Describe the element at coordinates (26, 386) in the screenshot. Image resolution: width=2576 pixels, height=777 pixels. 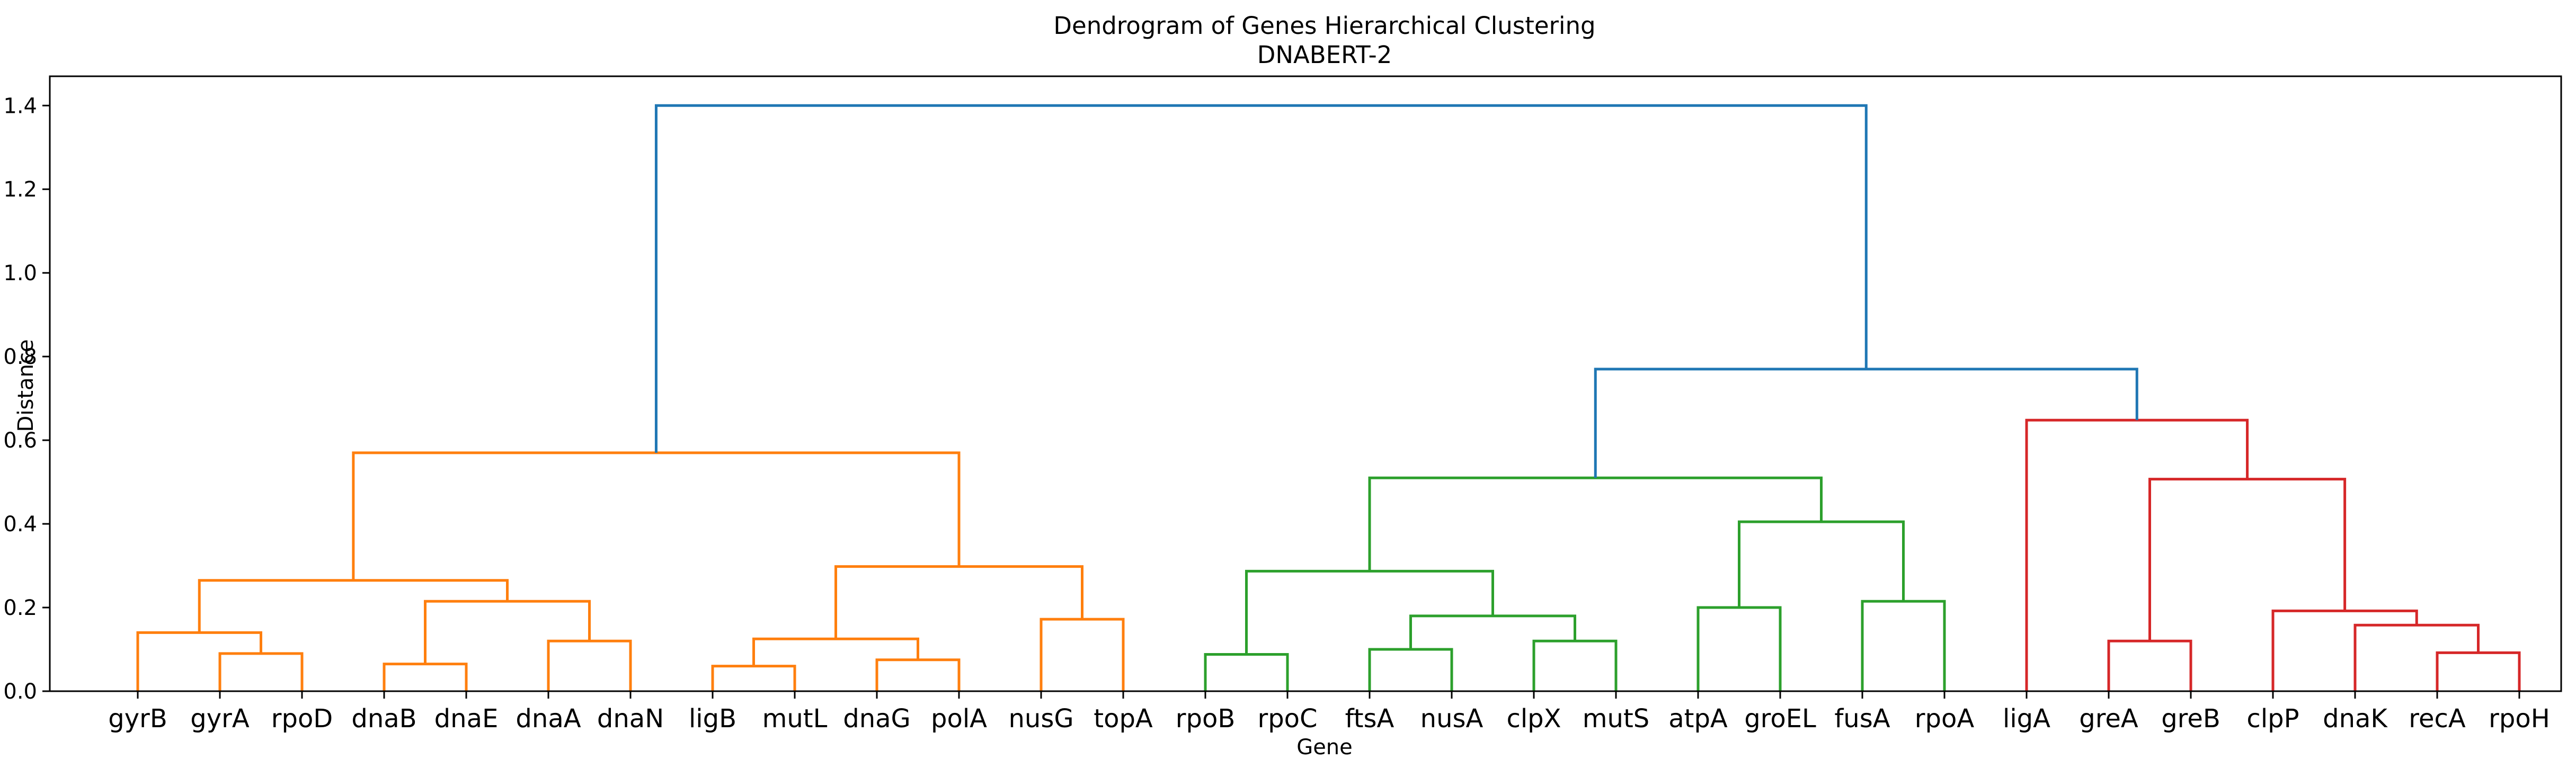
I see `y-axis-label: Distance` at that location.